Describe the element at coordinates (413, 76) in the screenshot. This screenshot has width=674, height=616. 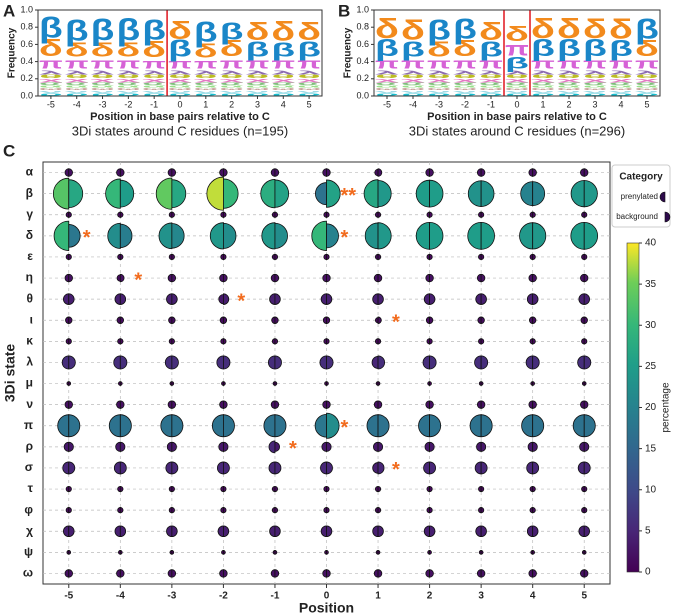
I see `logo-letter: θ` at that location.